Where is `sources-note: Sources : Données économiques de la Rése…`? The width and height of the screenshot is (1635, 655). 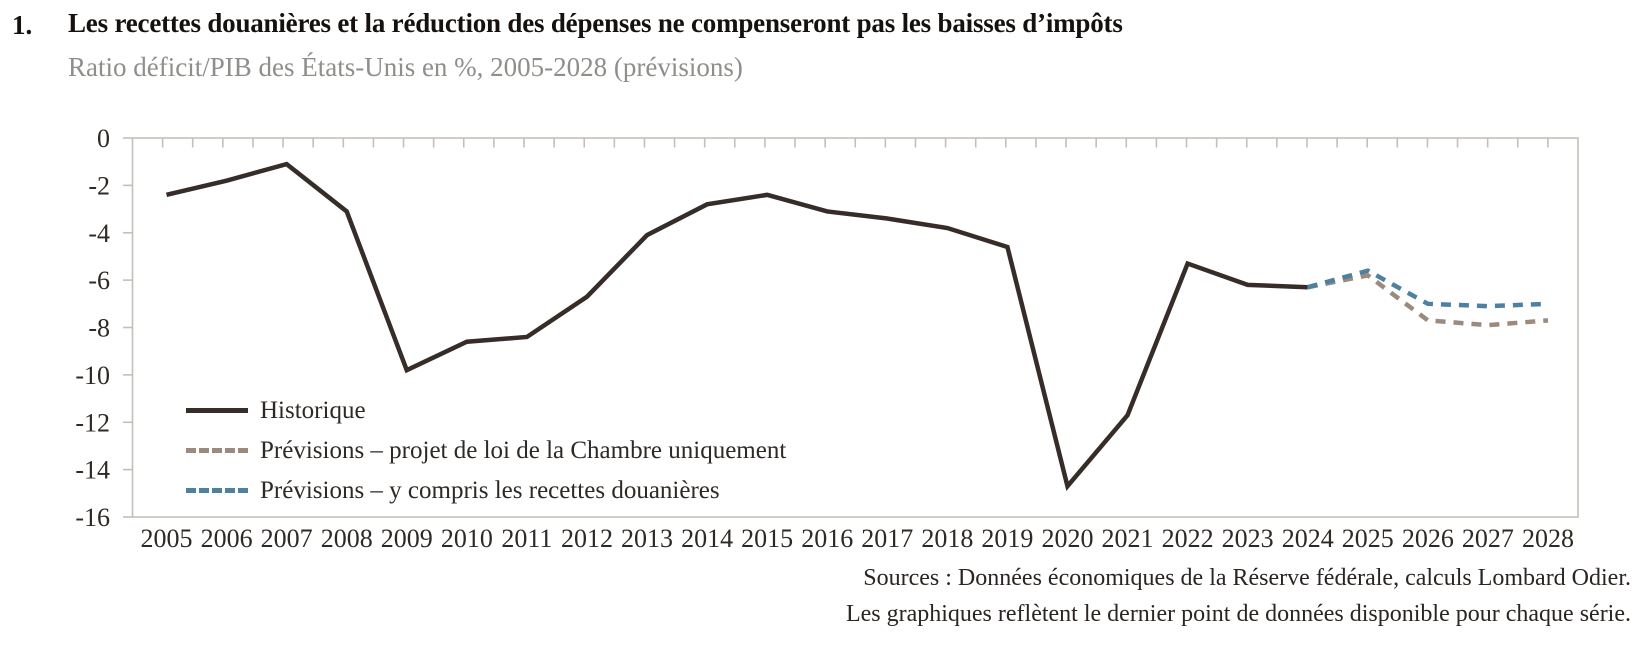 sources-note: Sources : Données économiques de la Rése… is located at coordinates (1238, 596).